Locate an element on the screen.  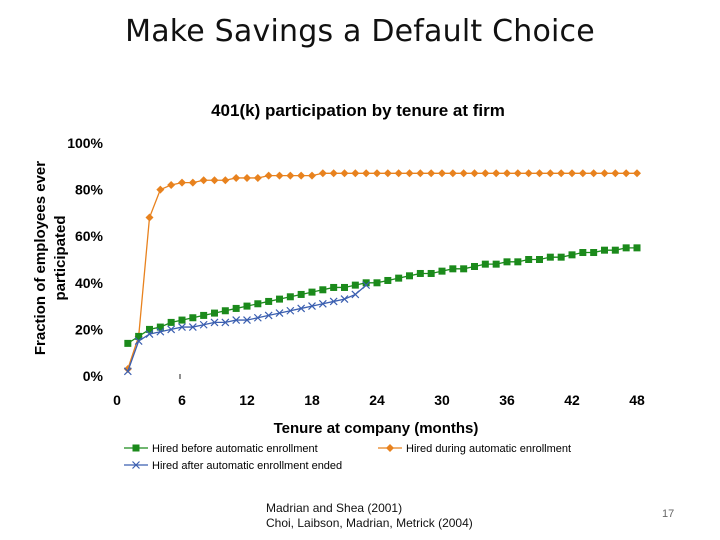
legend-marker-after is located at coordinates (136, 465).